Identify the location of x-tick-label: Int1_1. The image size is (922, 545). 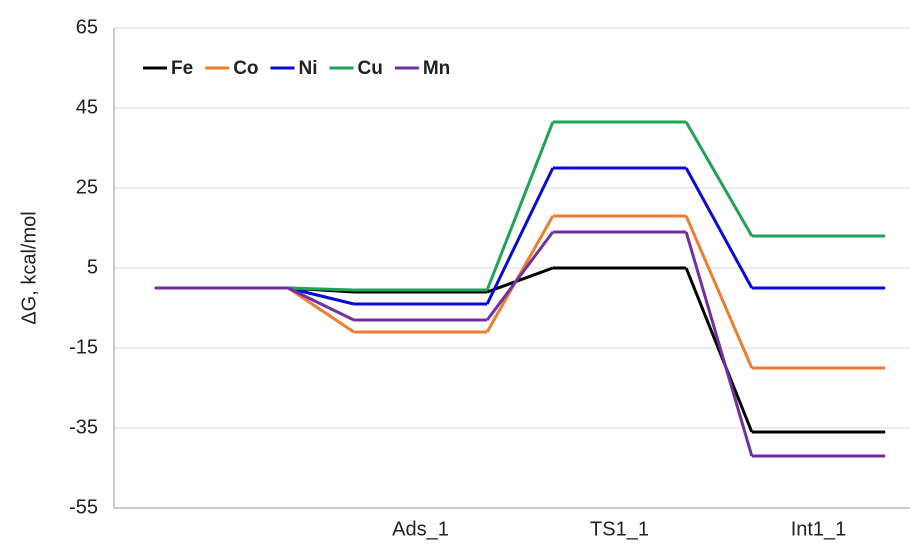
(819, 529).